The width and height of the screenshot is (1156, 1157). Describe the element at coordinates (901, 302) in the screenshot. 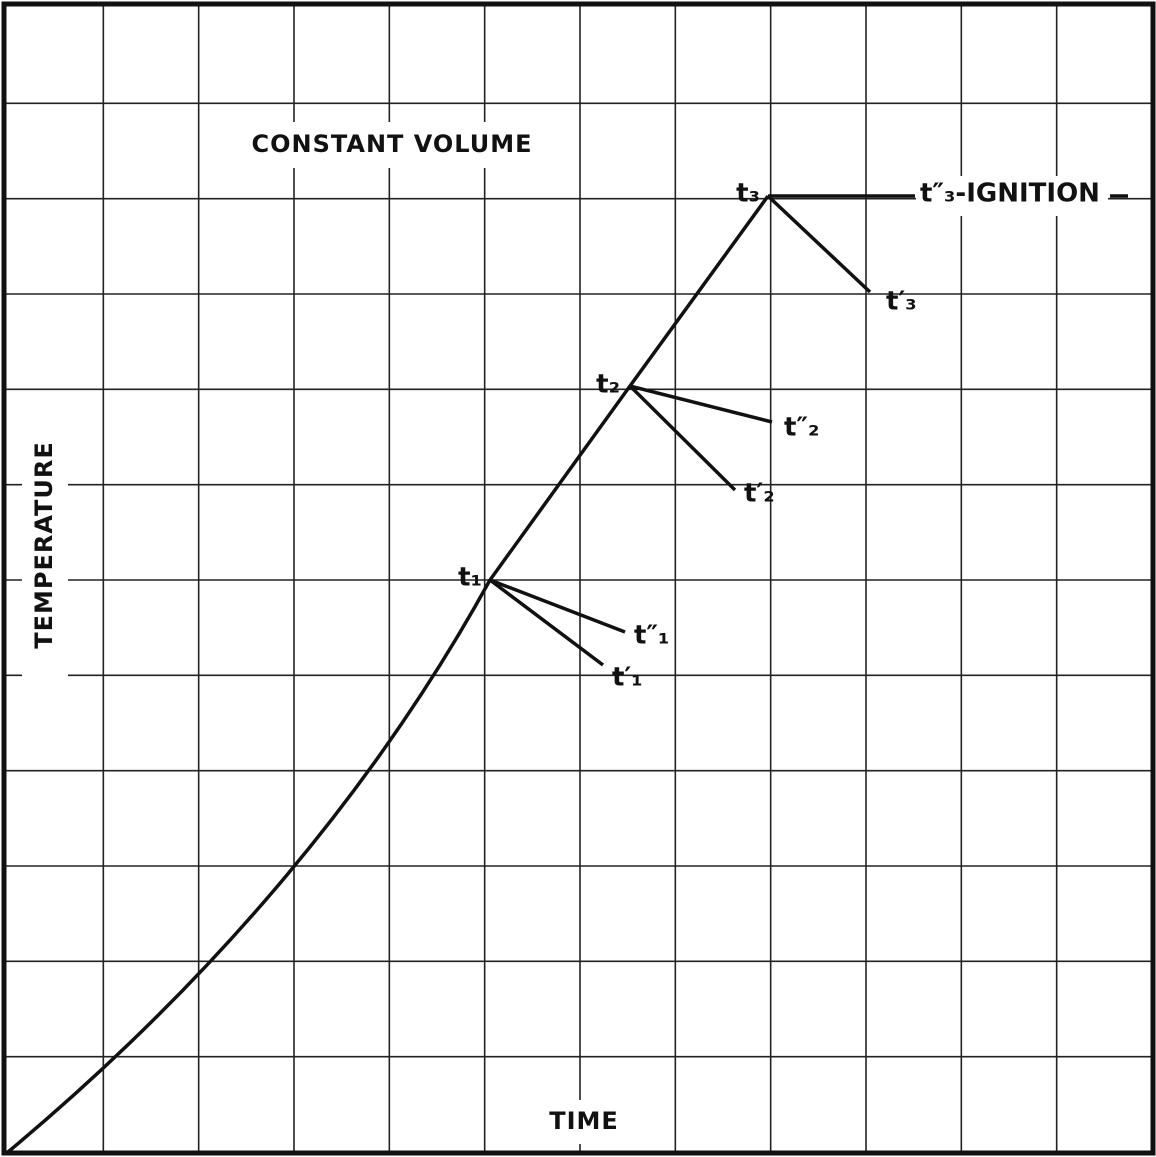

I see `point-label: t′₃` at that location.